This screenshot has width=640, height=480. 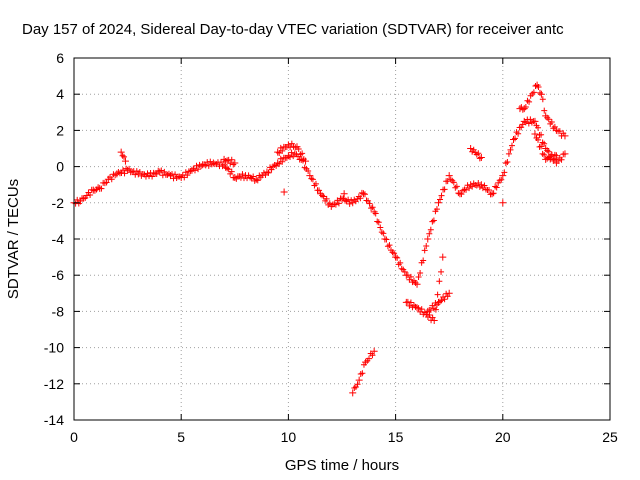 I want to click on x-tick-label: 15, so click(x=396, y=437).